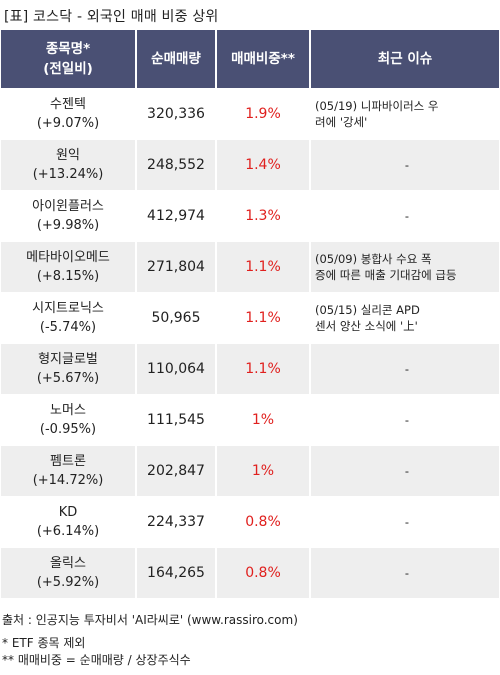 The image size is (500, 675). Describe the element at coordinates (404, 59) in the screenshot. I see `header-issue: 최근 이슈` at that location.